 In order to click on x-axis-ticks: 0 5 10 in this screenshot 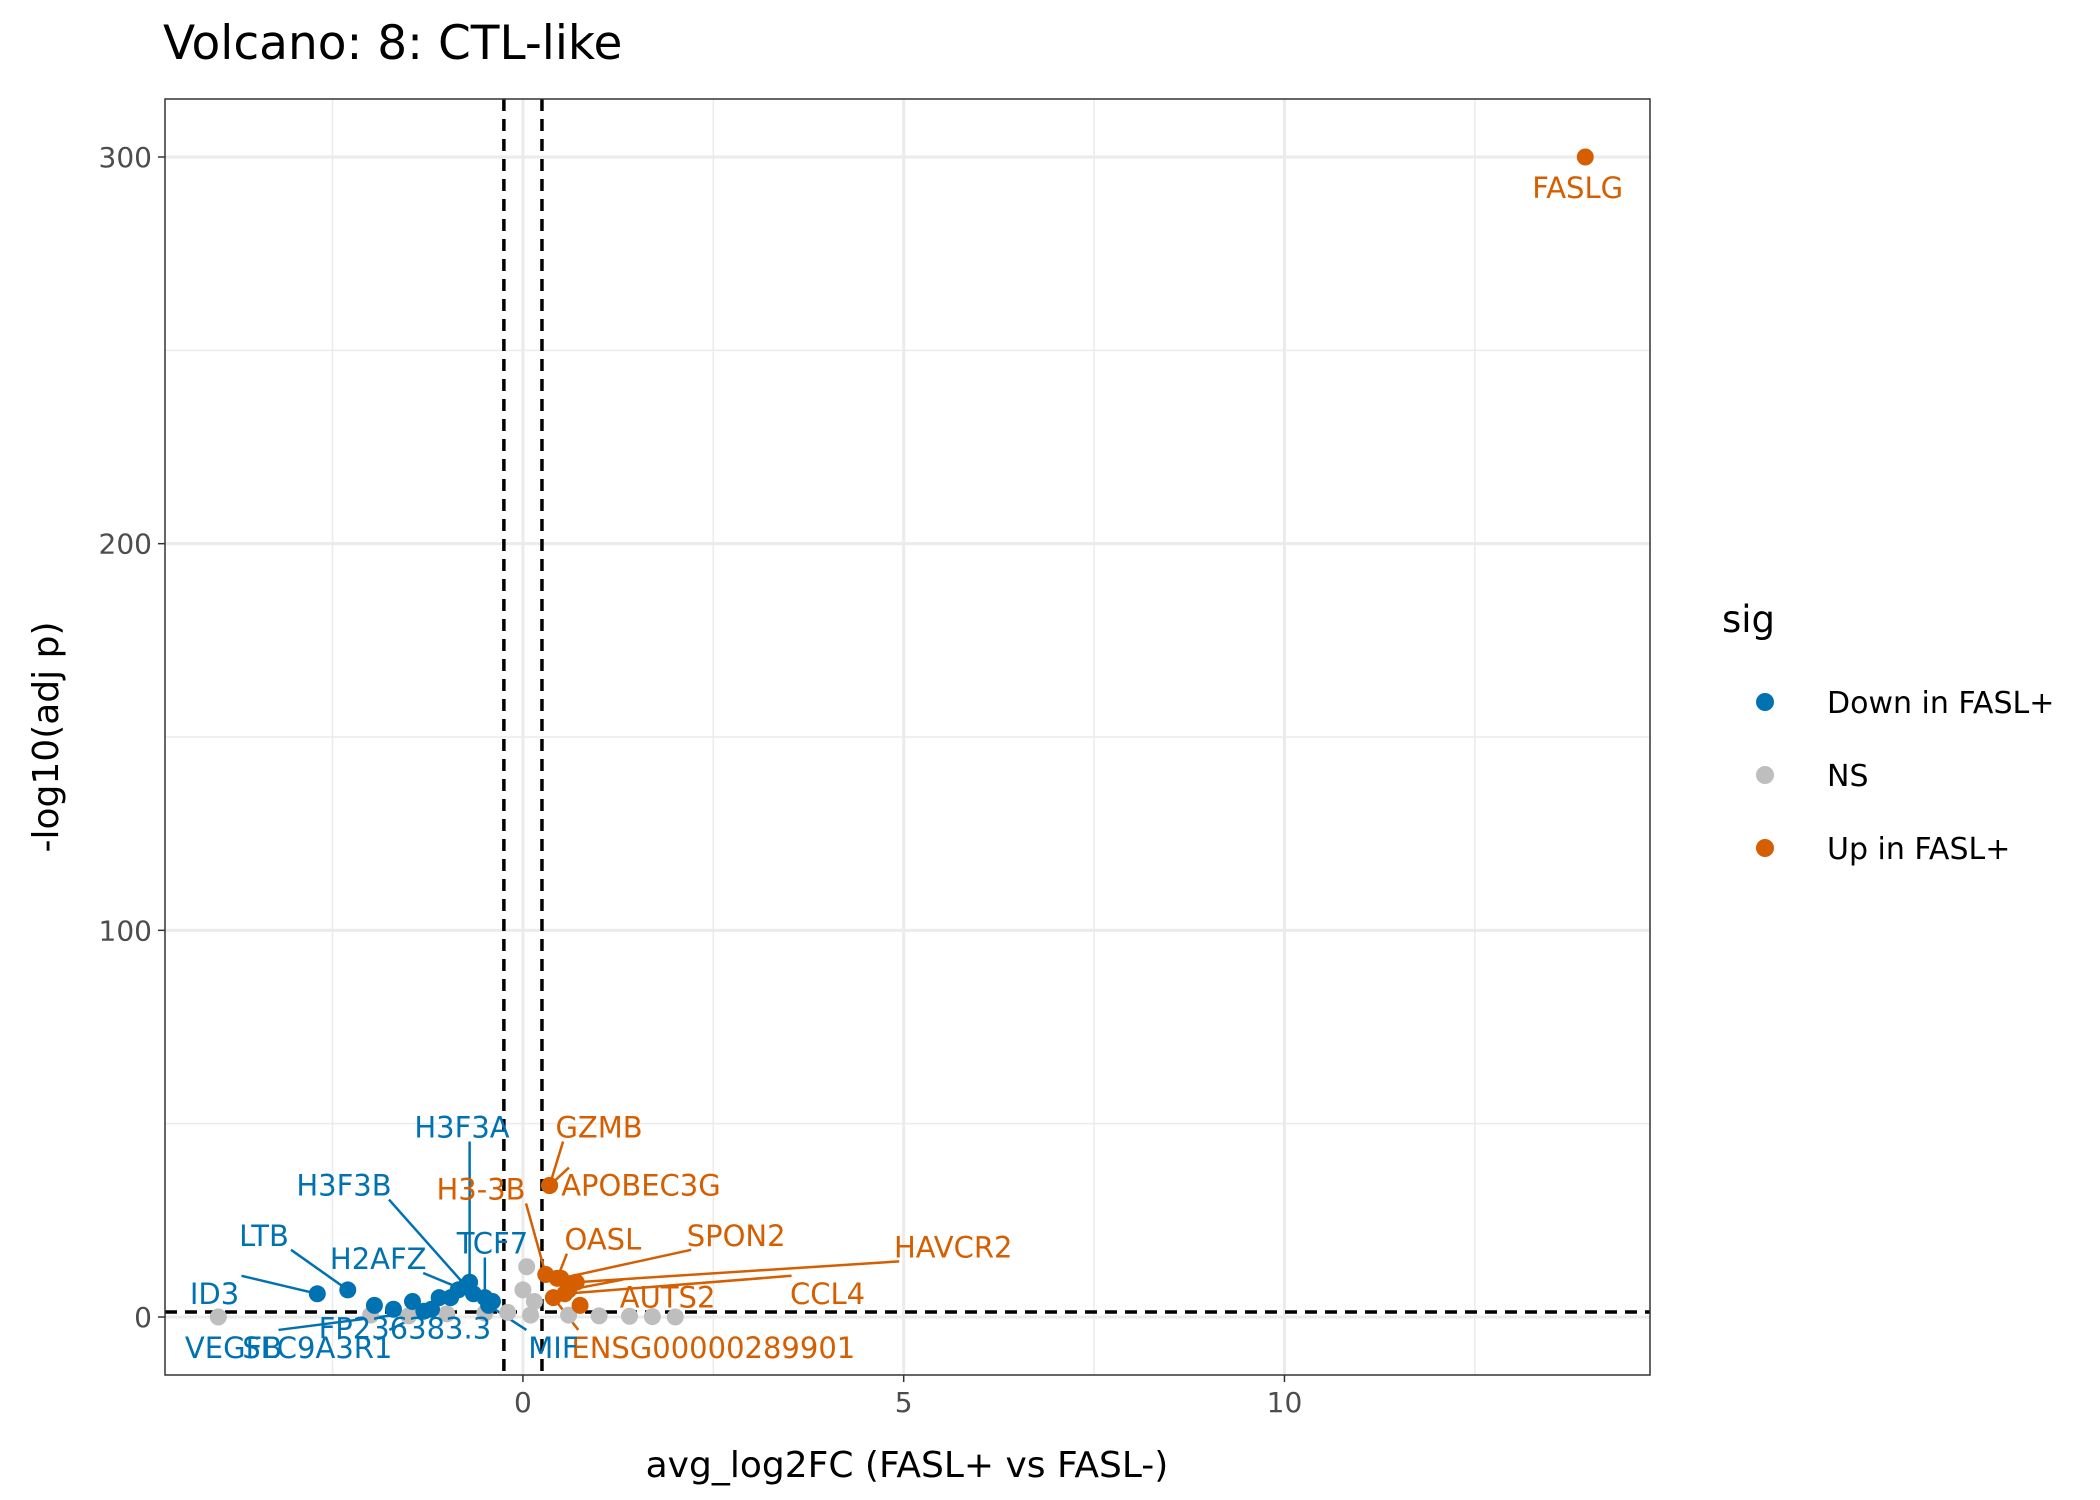, I will do `click(908, 1397)`.